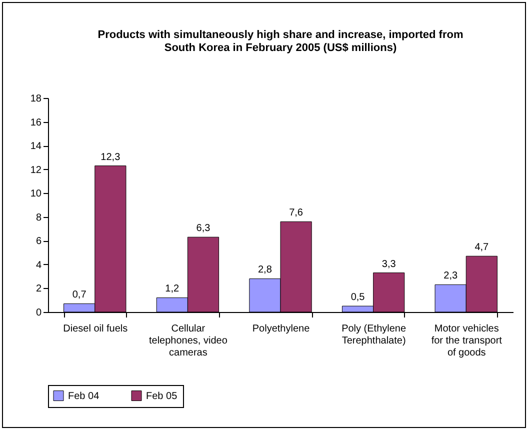 Image resolution: width=530 pixels, height=432 pixels. What do you see at coordinates (36, 99) in the screenshot?
I see `y-tick-label: 18` at bounding box center [36, 99].